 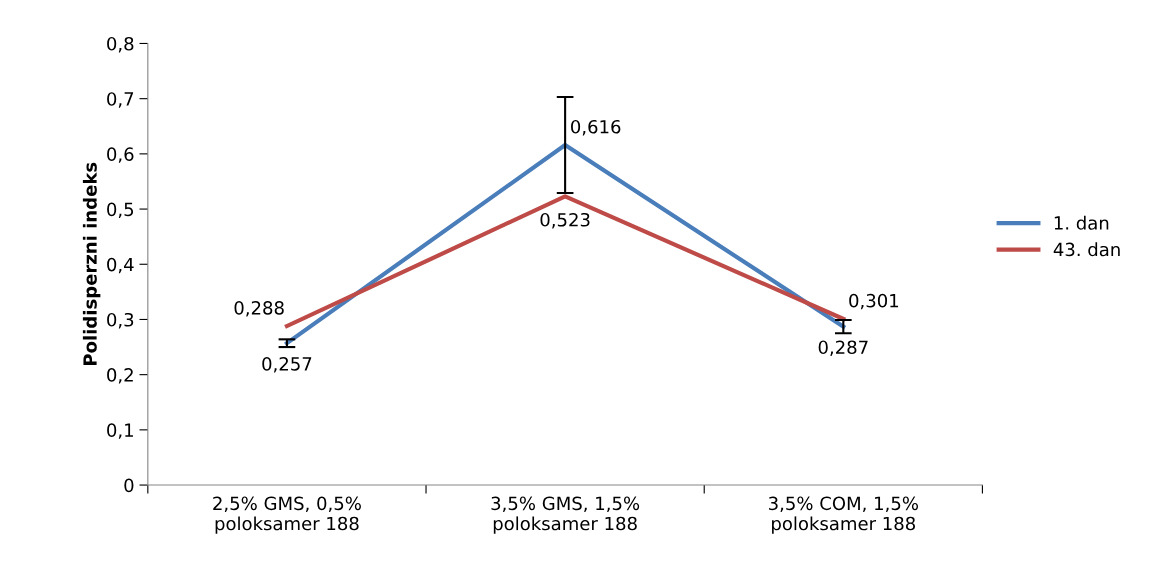 What do you see at coordinates (874, 301) in the screenshot?
I see `data-label: 0,301` at bounding box center [874, 301].